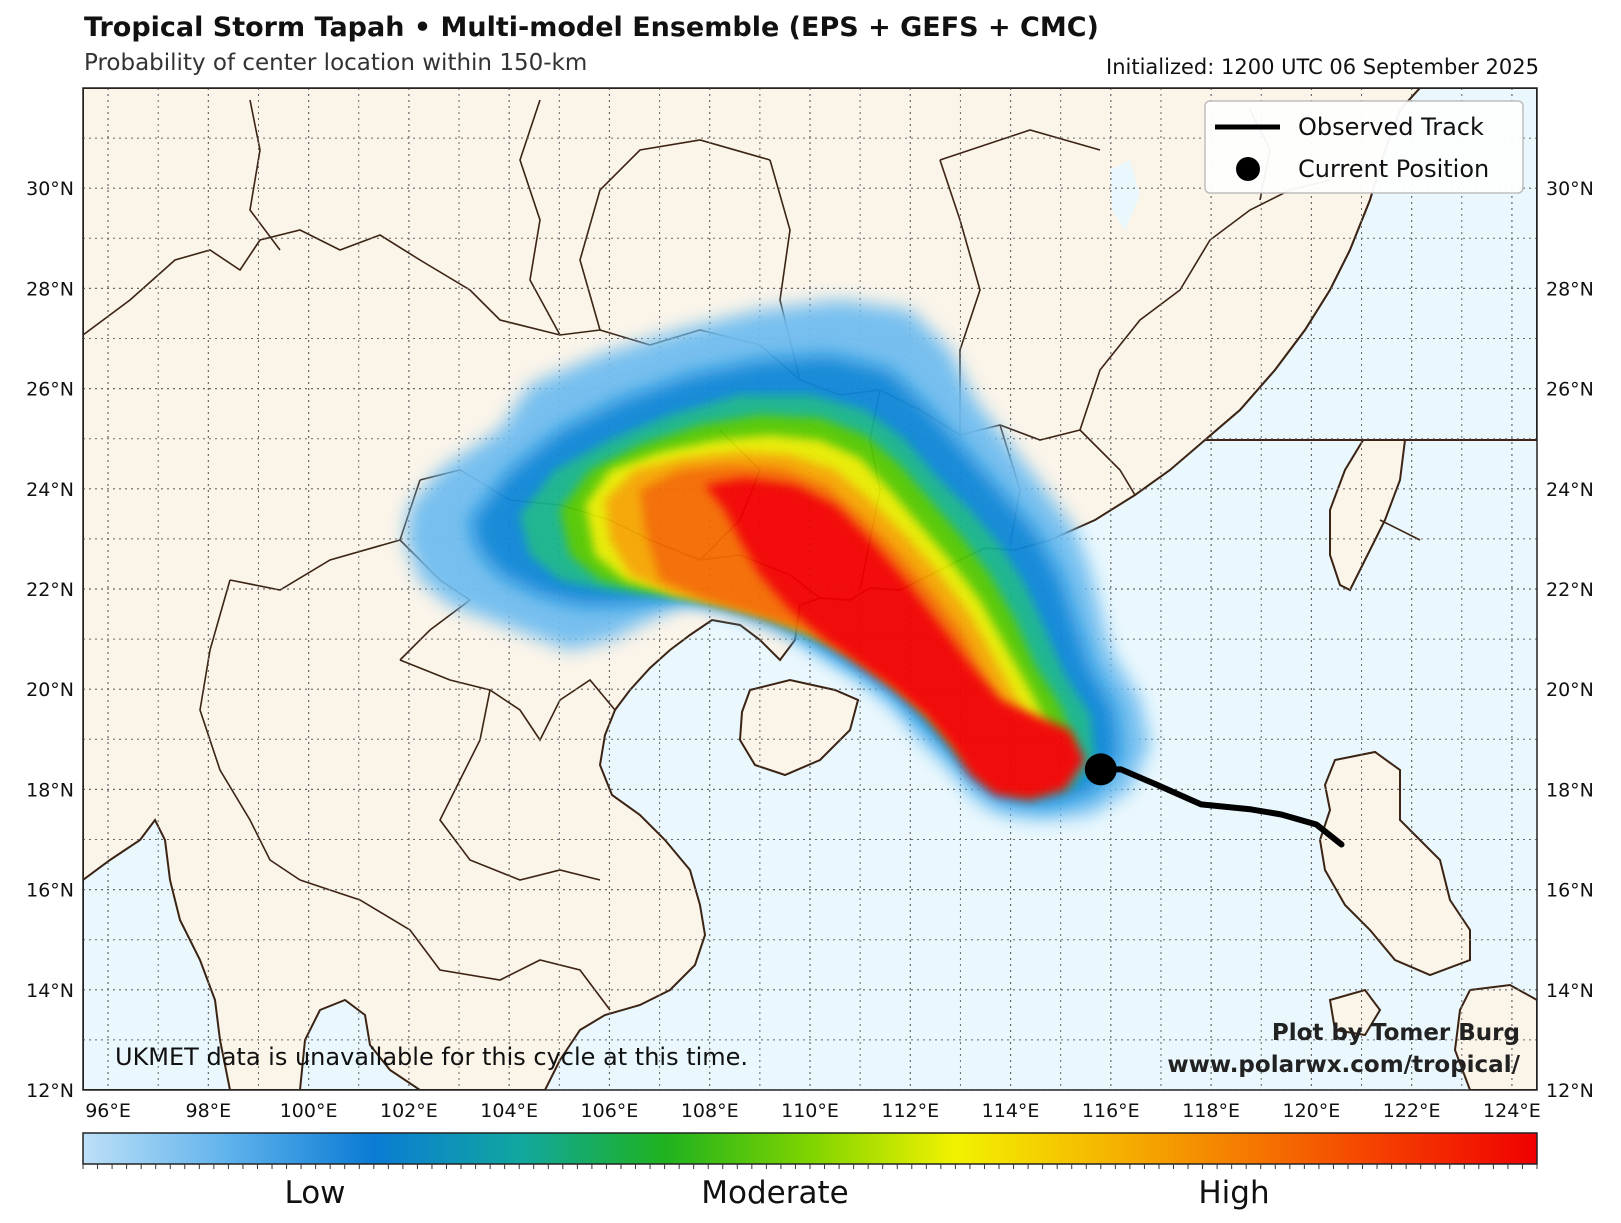  Describe the element at coordinates (810, 1166) in the screenshot. I see `colorbar-ticks` at that location.